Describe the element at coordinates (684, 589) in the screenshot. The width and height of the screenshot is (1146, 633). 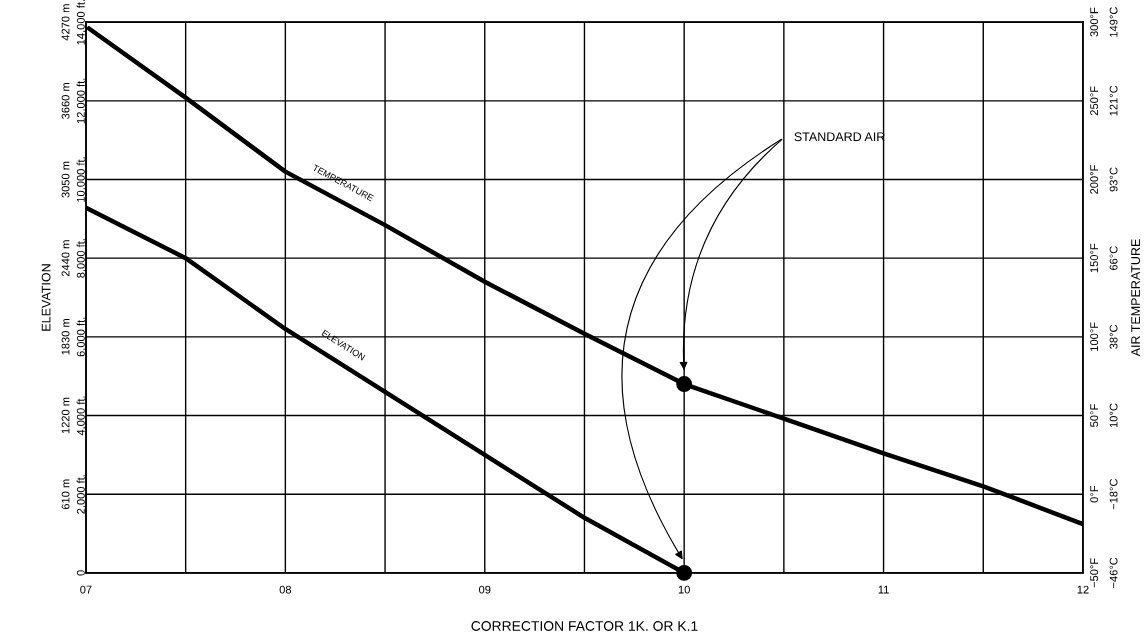
I see `x-tick-label: 10` at that location.